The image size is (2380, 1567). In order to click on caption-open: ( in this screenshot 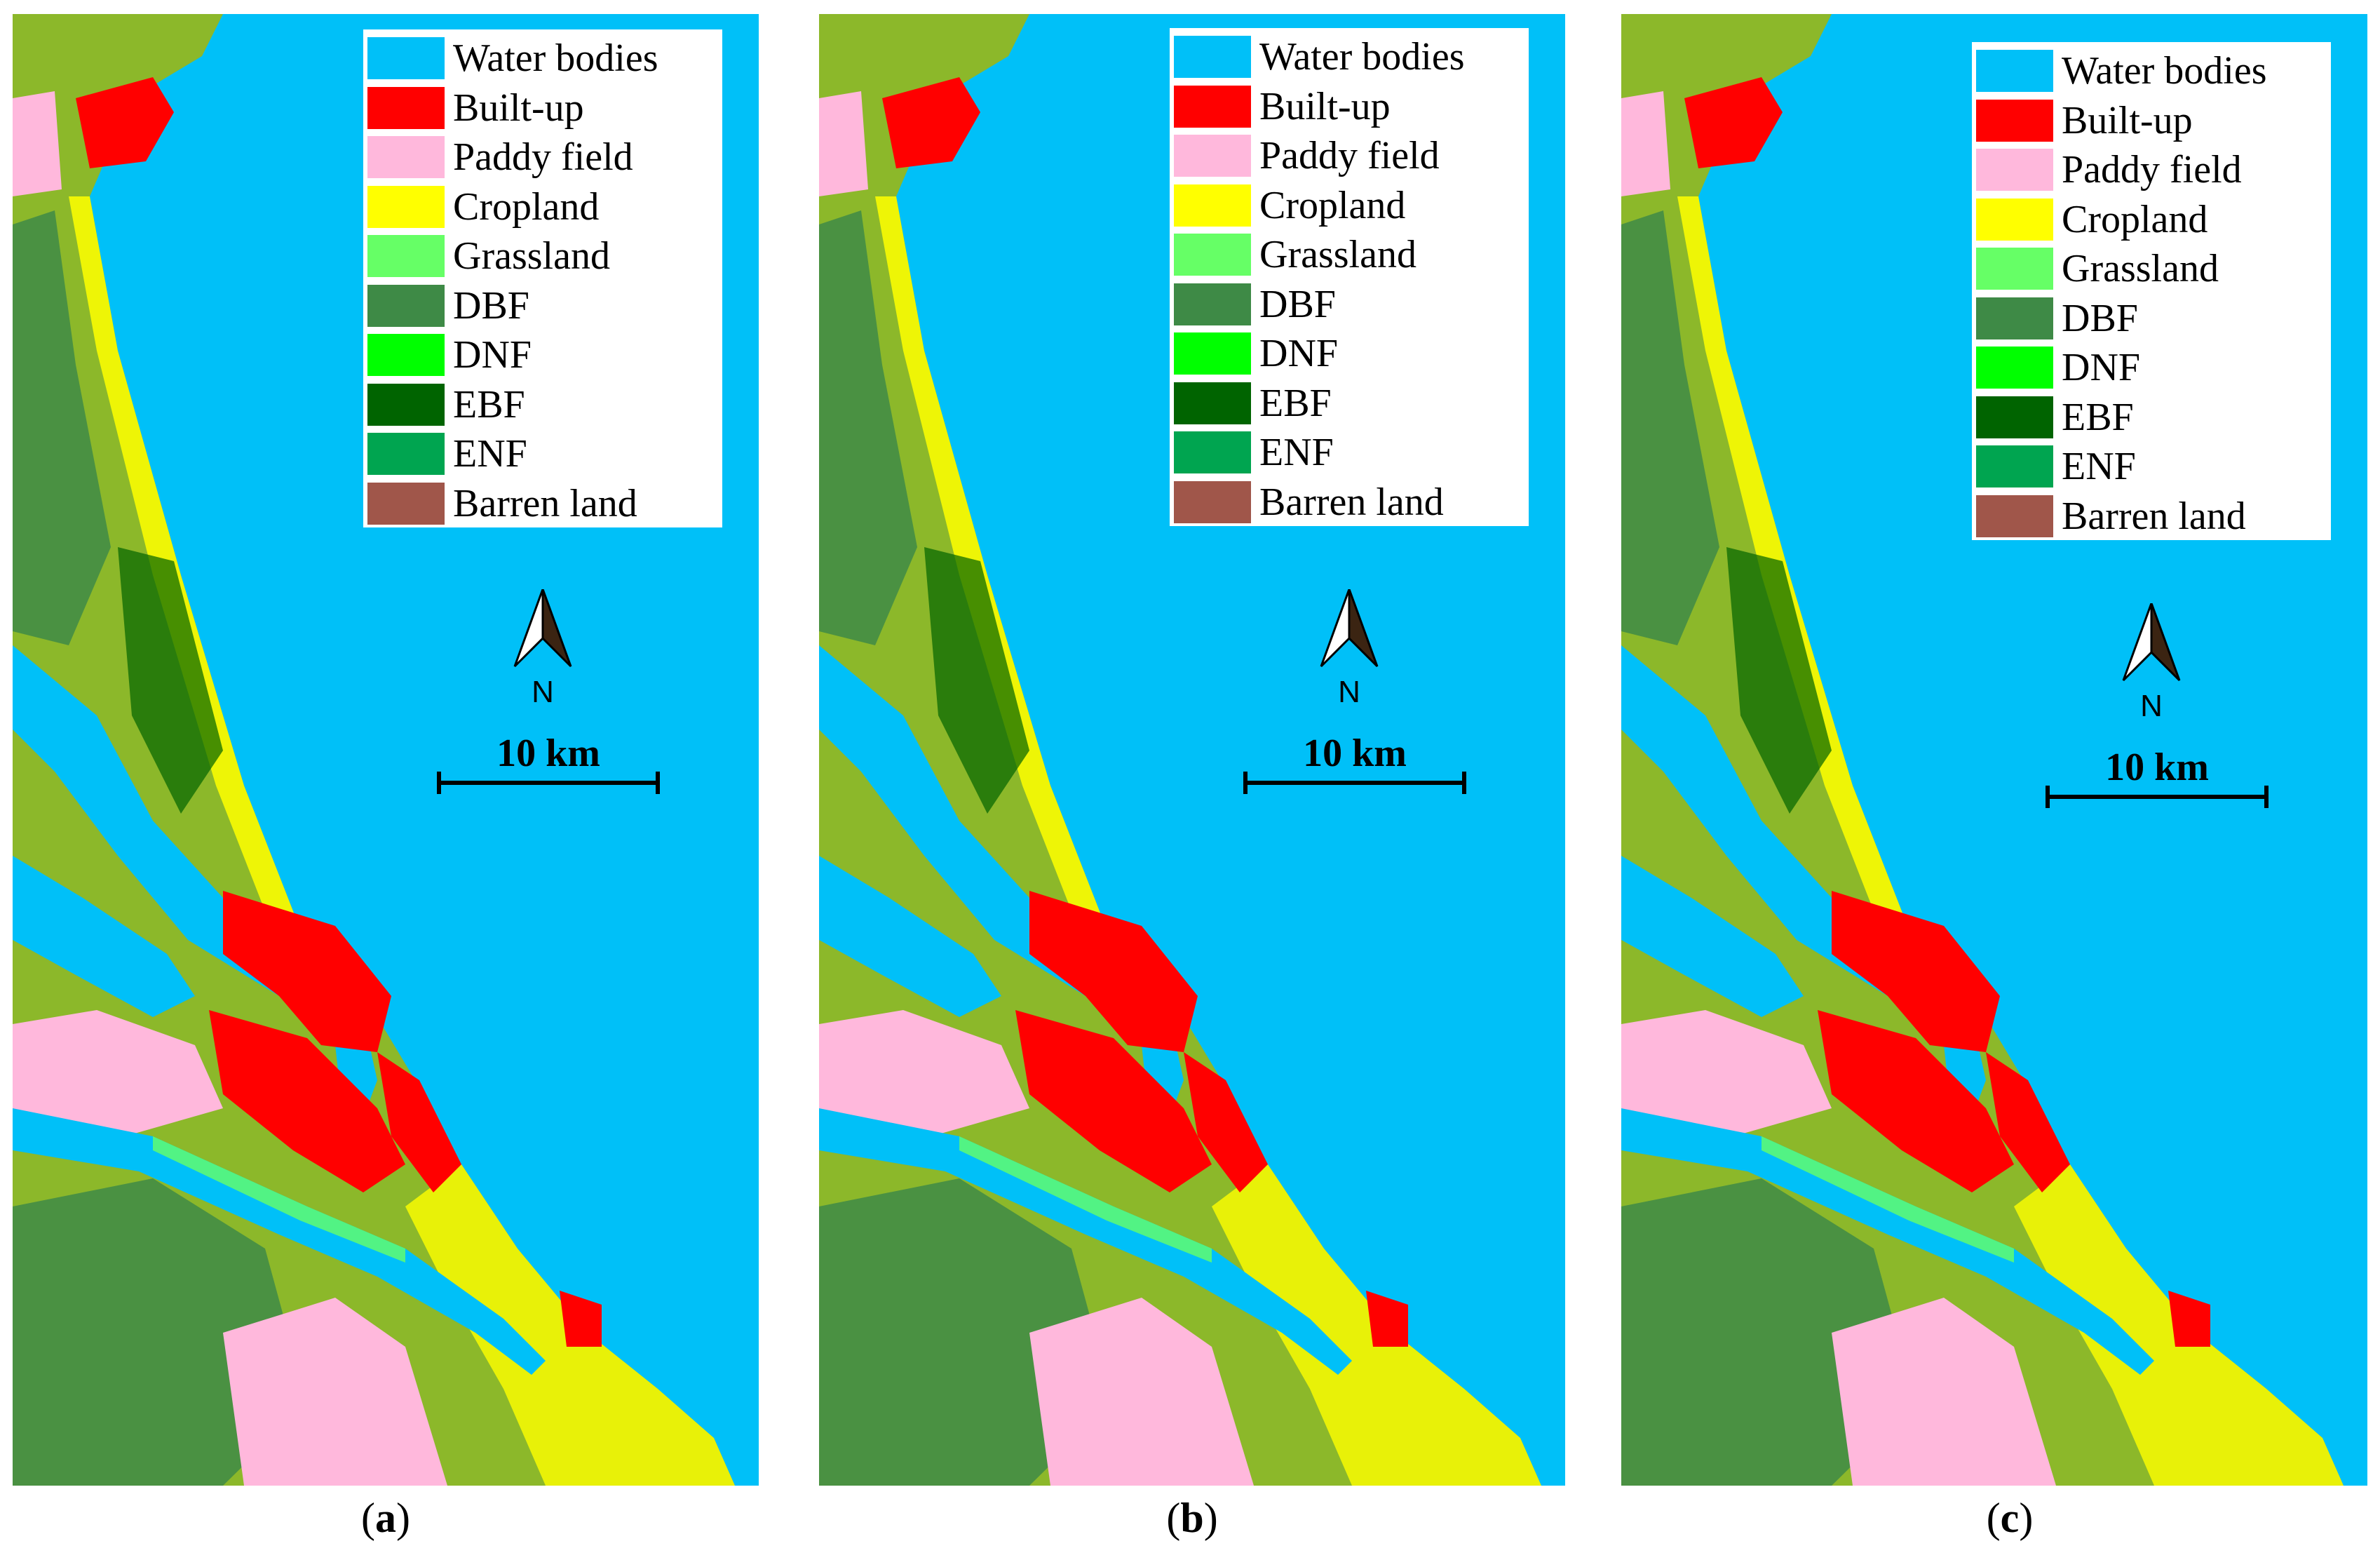, I will do `click(1993, 1518)`.